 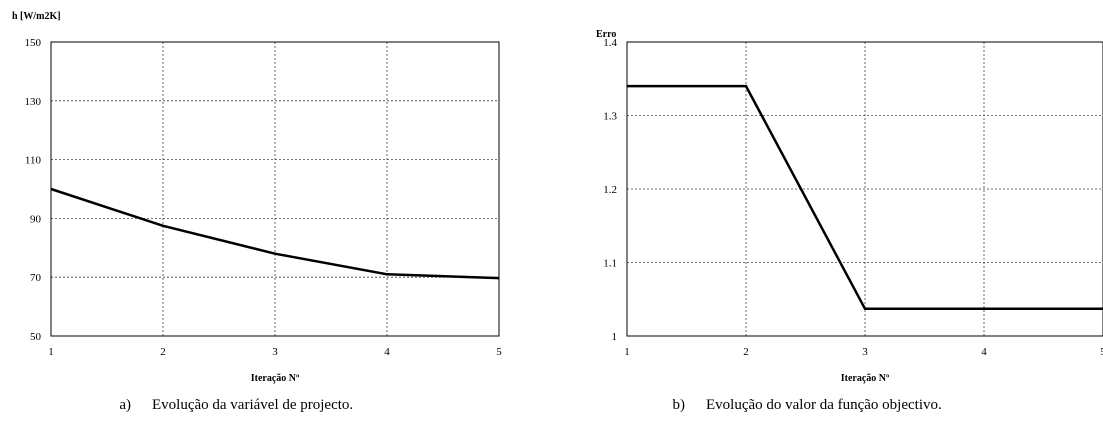 What do you see at coordinates (679, 405) in the screenshot?
I see `chart-b-caption-letter: b)` at bounding box center [679, 405].